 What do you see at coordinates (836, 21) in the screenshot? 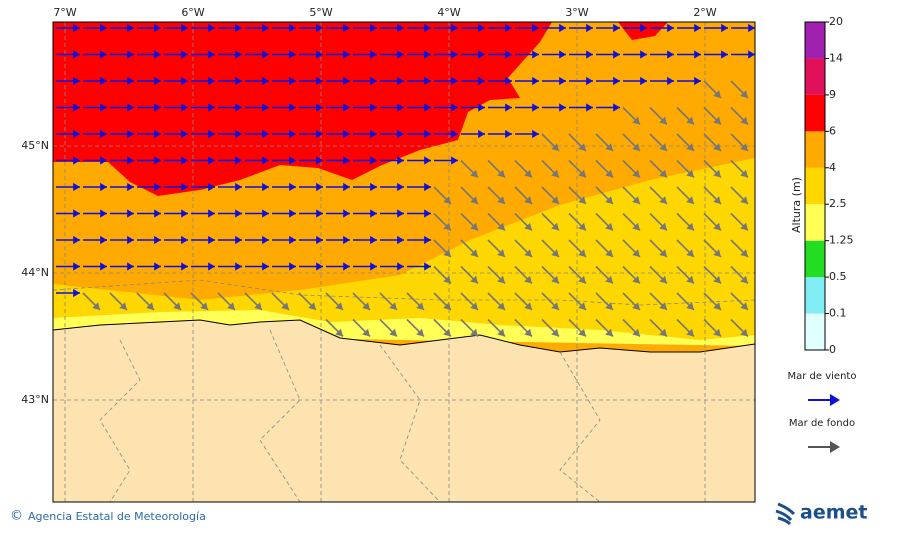
I see `colorbar-level: 20` at bounding box center [836, 21].